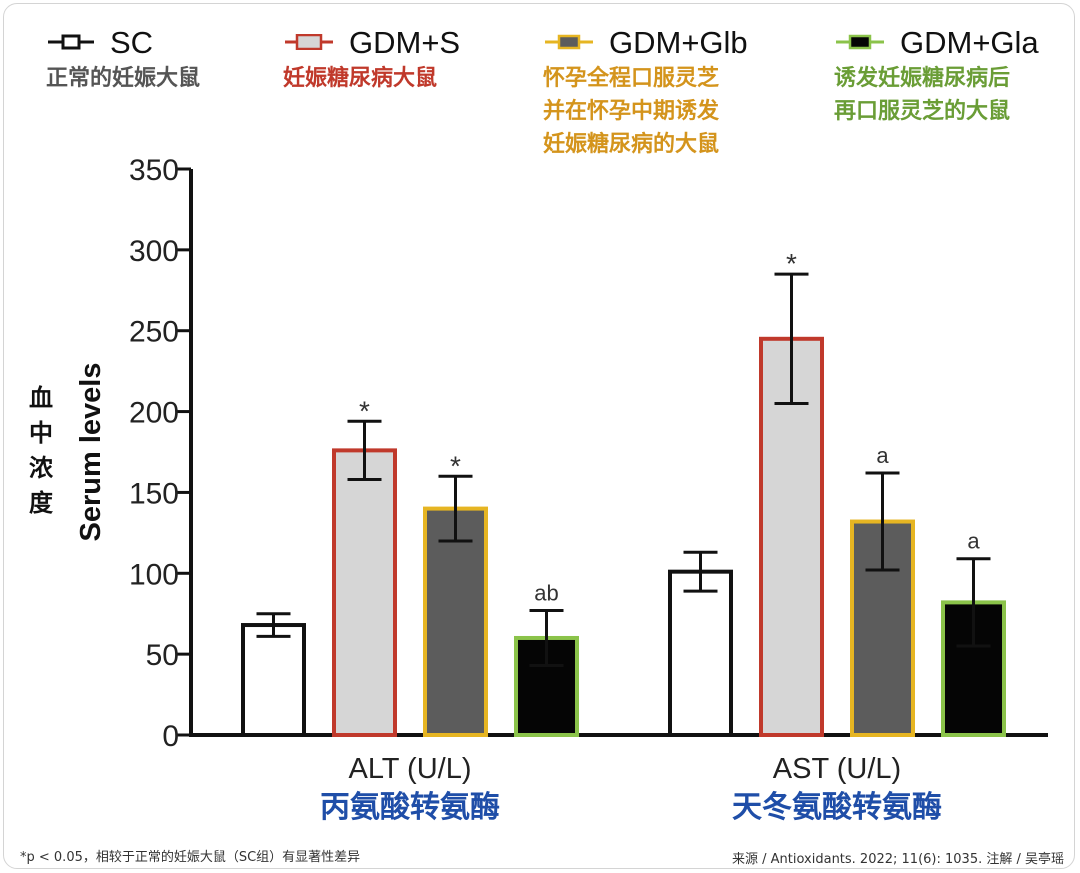  I want to click on legend-desc-sc: 正常的妊娠大鼠, so click(123, 78).